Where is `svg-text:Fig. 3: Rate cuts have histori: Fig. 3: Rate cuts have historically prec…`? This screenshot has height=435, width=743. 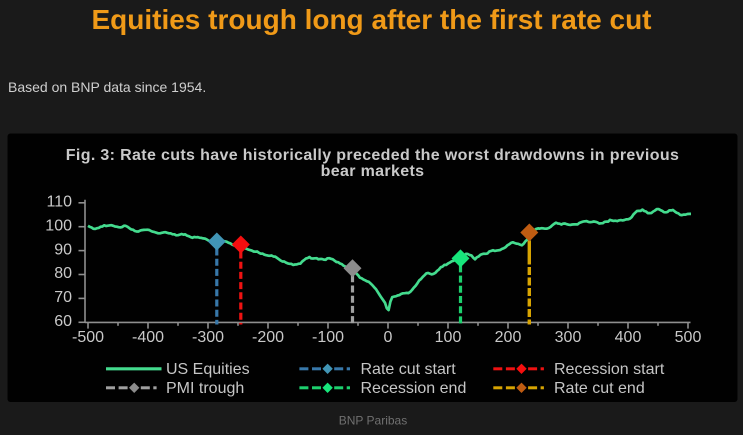
svg-text:Fig. 3: Rate cuts have histori: Fig. 3: Rate cuts have historically prec… is located at coordinates (372, 155).